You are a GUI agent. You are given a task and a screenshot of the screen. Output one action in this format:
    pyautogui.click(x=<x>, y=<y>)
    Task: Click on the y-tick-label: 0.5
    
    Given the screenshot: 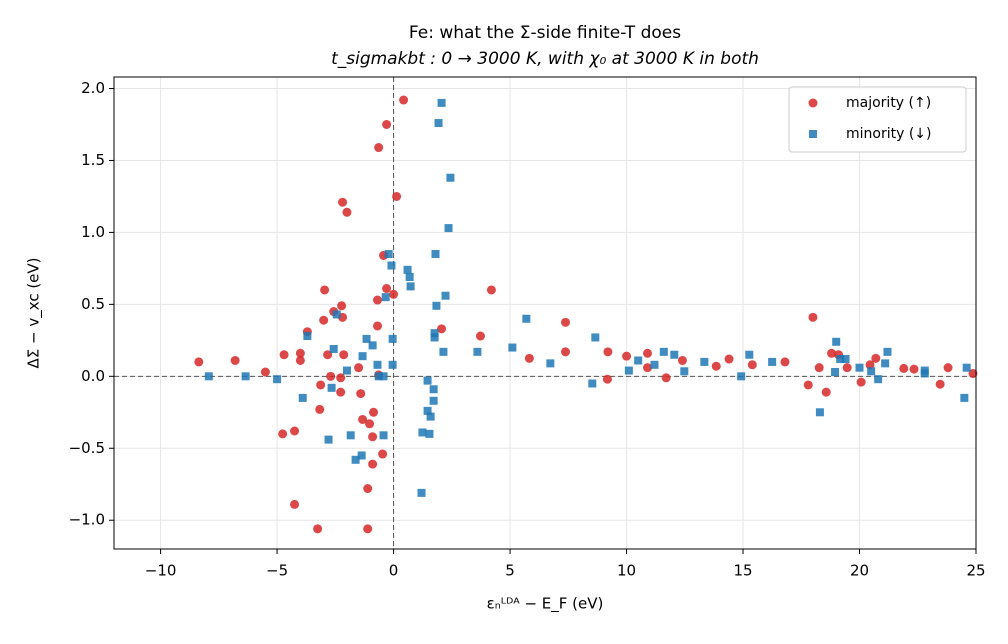 What is the action you would take?
    pyautogui.click(x=93, y=304)
    